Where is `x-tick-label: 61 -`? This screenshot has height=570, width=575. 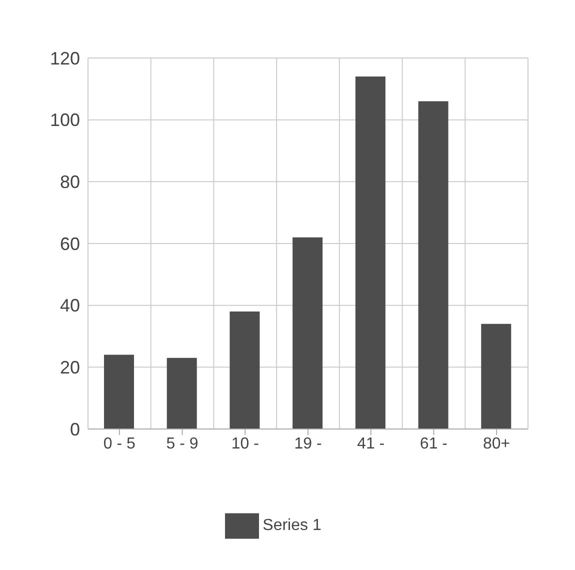
x-tick-label: 61 - is located at coordinates (434, 443).